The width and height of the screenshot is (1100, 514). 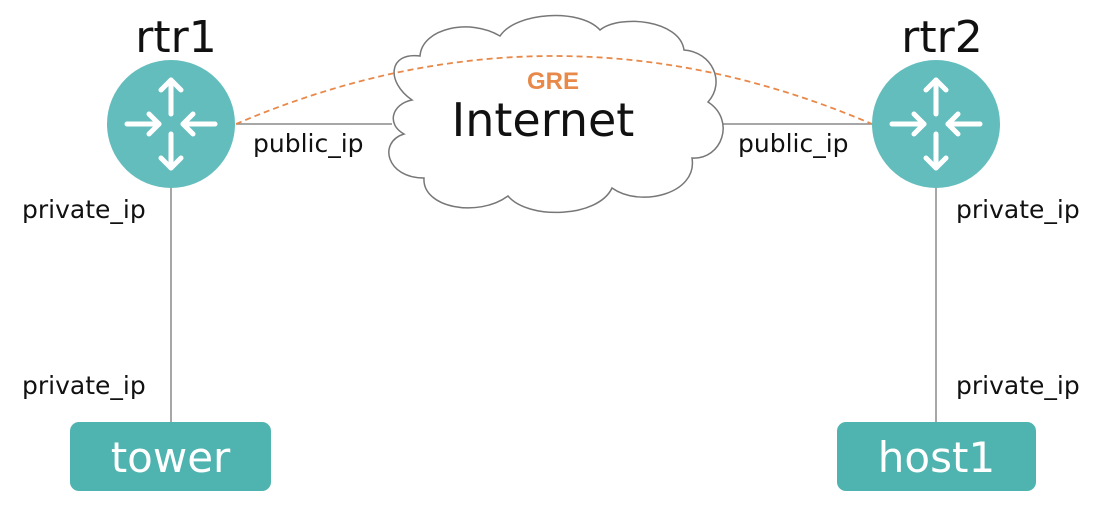 I want to click on host1-private-ip-label: private_ip, so click(x=1018, y=385).